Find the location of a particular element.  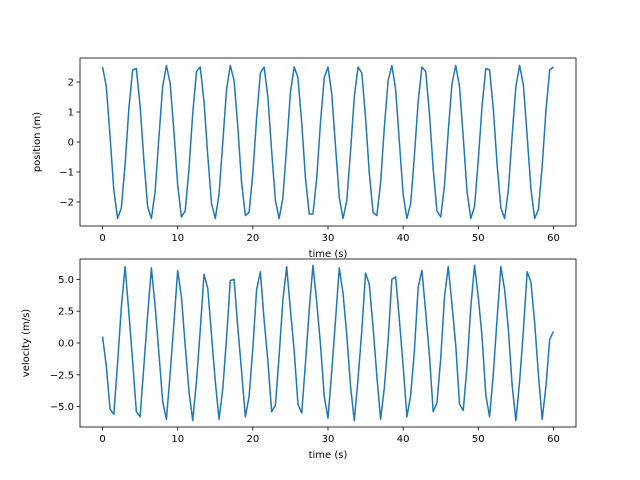

velocity-xtick-label: 30 is located at coordinates (328, 439).